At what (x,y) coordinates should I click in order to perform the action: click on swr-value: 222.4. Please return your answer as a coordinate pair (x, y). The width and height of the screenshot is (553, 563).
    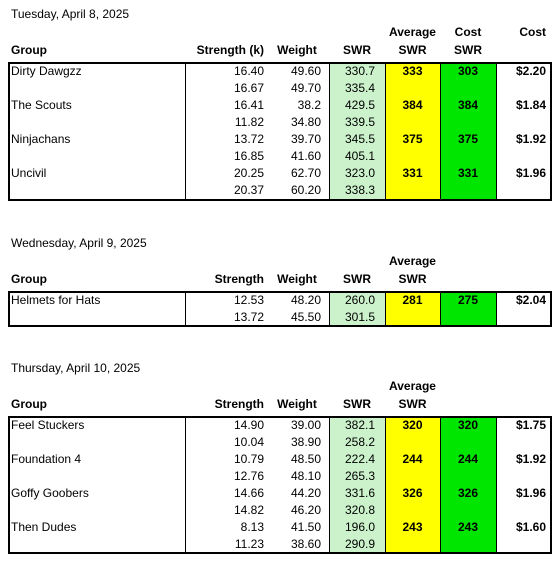
    Looking at the image, I should click on (359, 459).